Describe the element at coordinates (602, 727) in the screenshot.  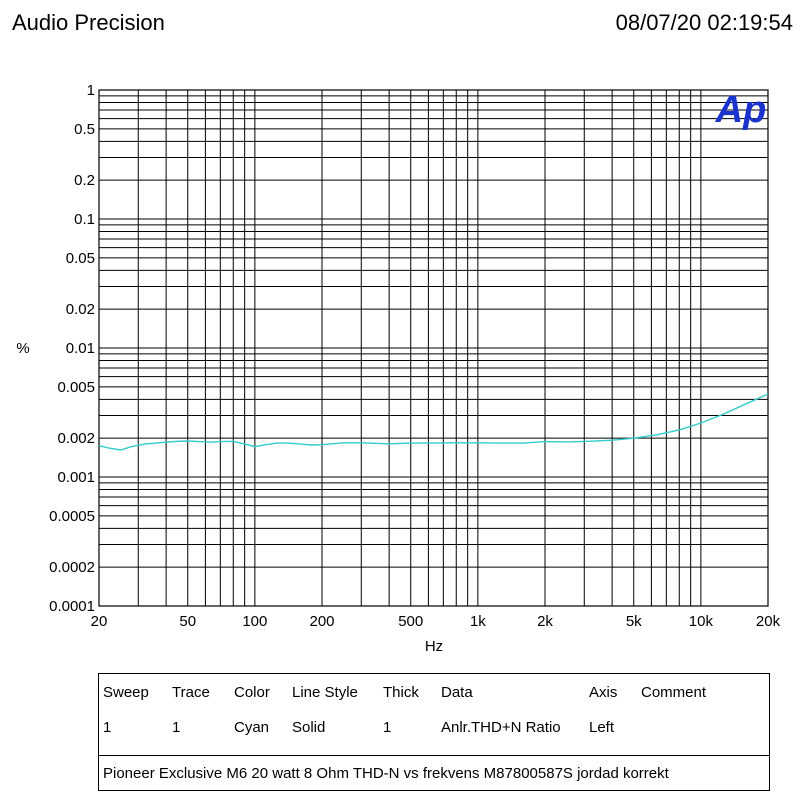
I see `legend-cell-axis: Left` at that location.